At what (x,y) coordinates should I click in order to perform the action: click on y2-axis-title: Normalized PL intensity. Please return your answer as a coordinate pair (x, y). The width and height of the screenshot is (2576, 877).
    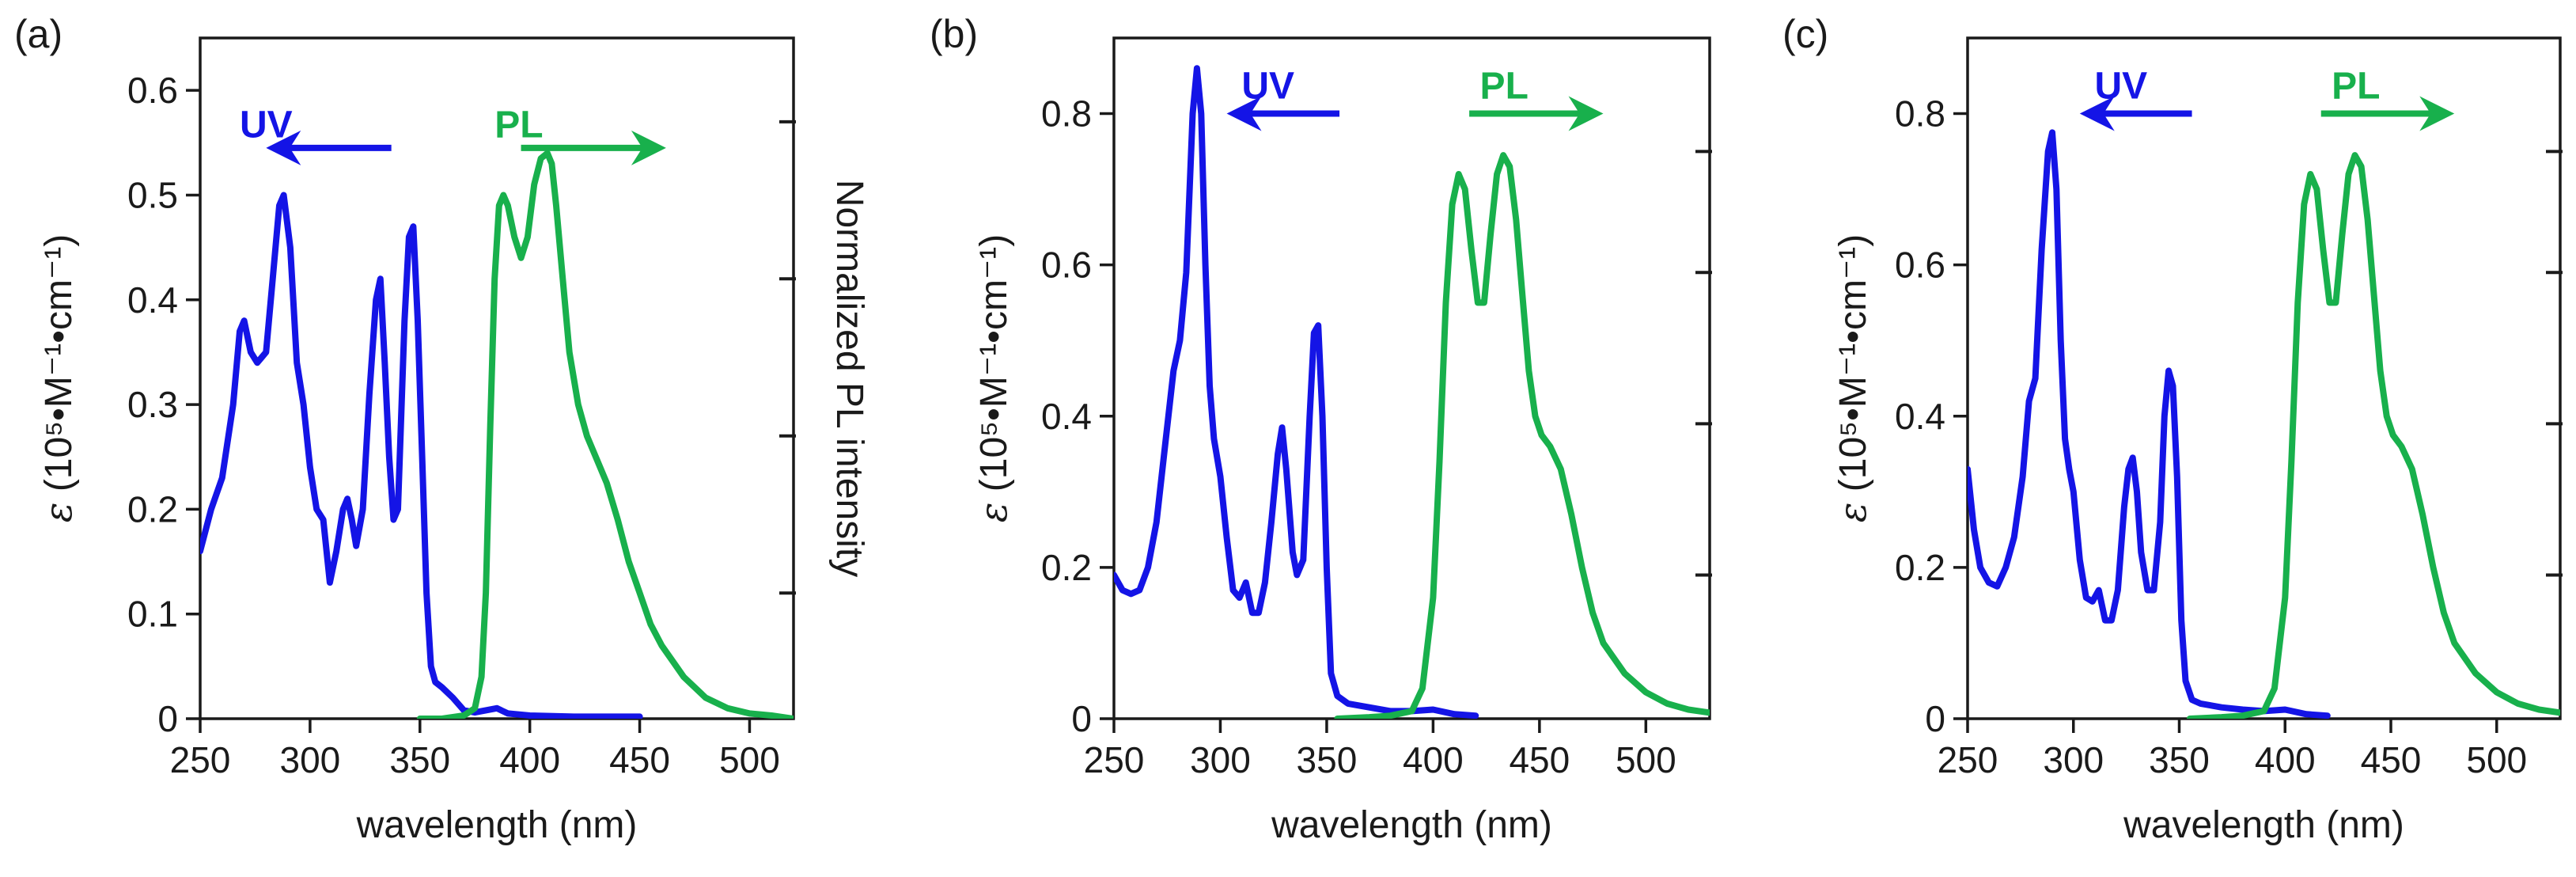
    Looking at the image, I should click on (849, 378).